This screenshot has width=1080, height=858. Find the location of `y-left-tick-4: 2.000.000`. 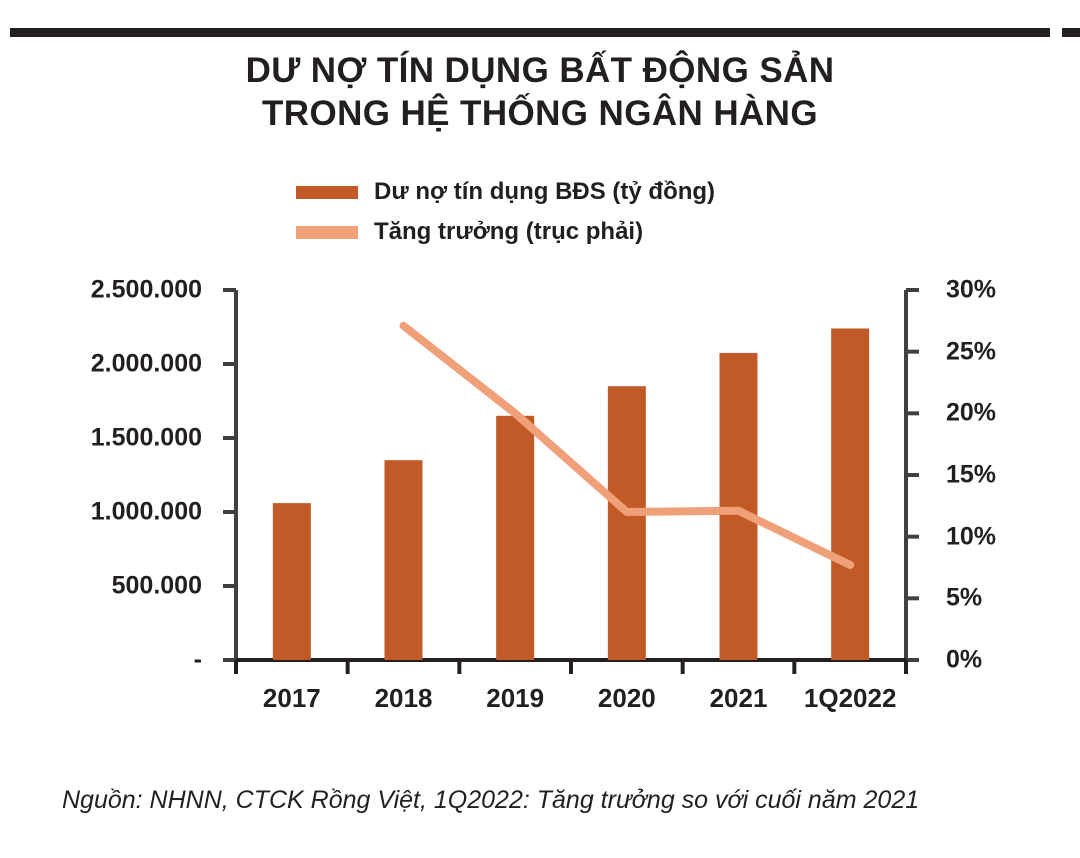

y-left-tick-4: 2.000.000 is located at coordinates (146, 363).